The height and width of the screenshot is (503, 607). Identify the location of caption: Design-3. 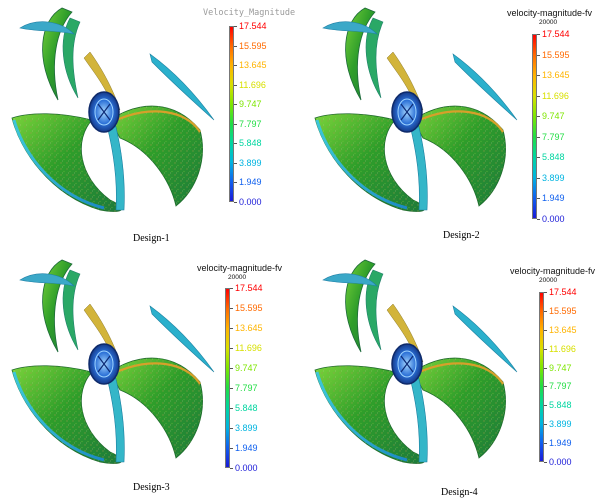
(151, 487).